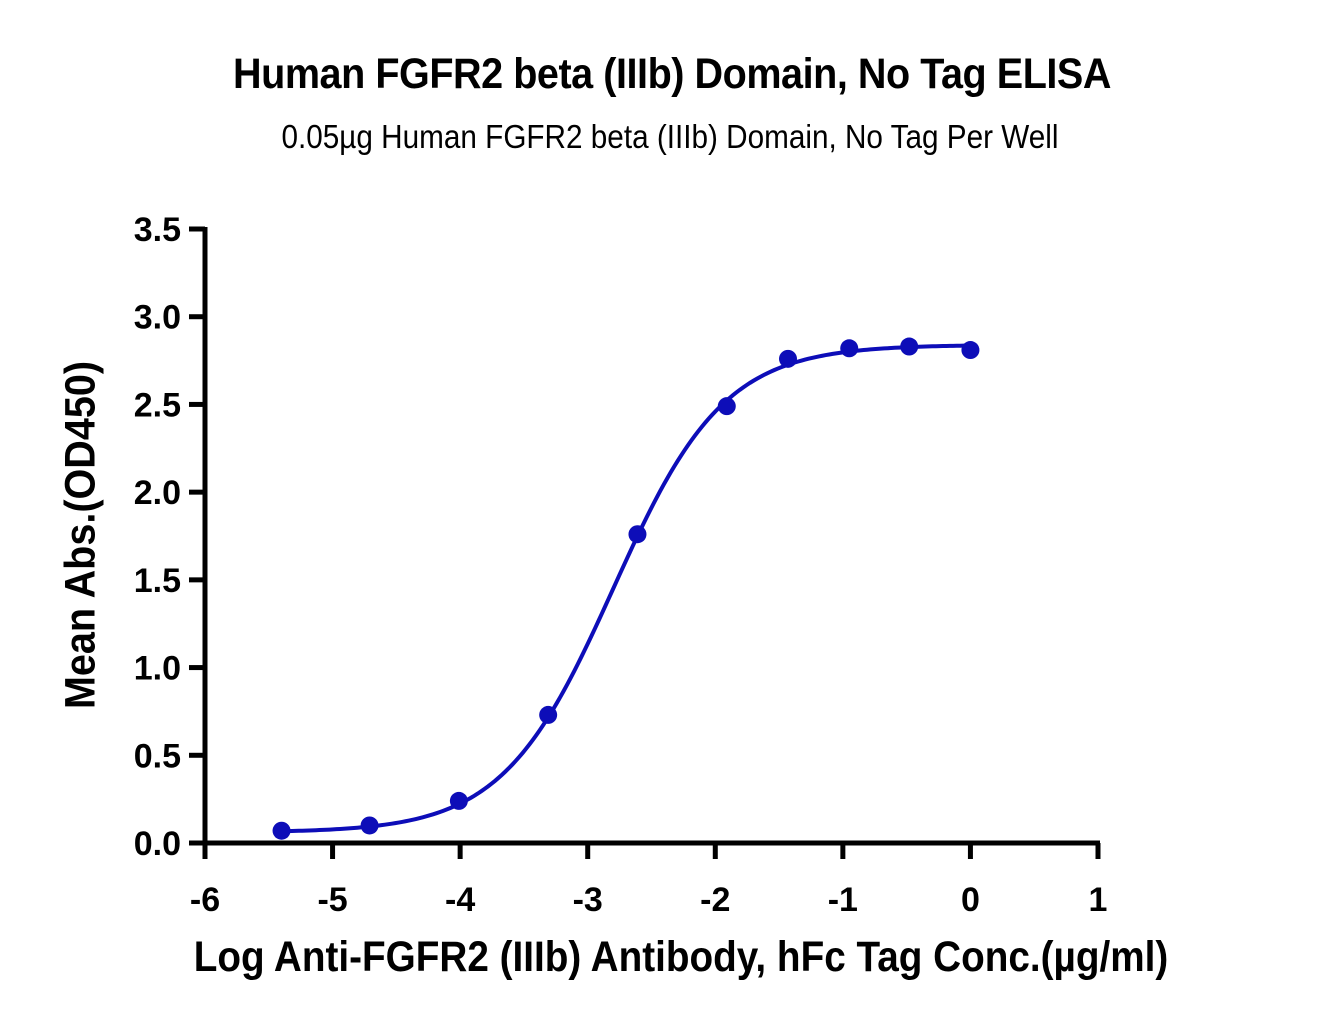  What do you see at coordinates (588, 900) in the screenshot?
I see `x-tick-label: -3` at bounding box center [588, 900].